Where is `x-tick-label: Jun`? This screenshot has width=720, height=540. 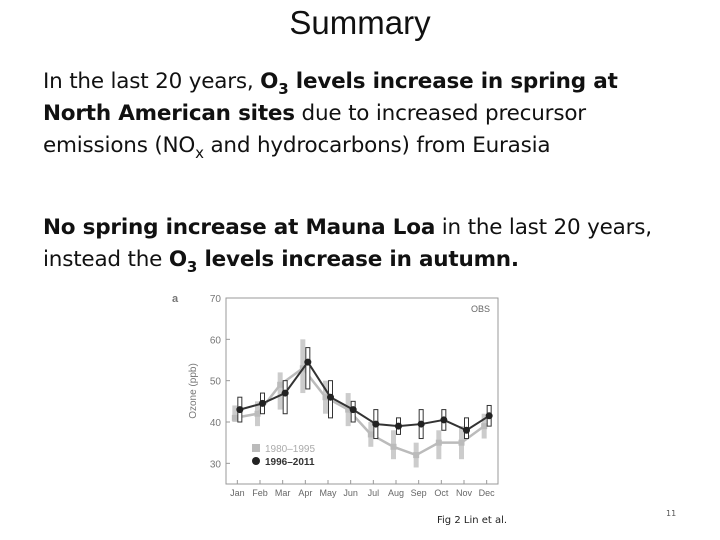 x-tick-label: Jun is located at coordinates (350, 493).